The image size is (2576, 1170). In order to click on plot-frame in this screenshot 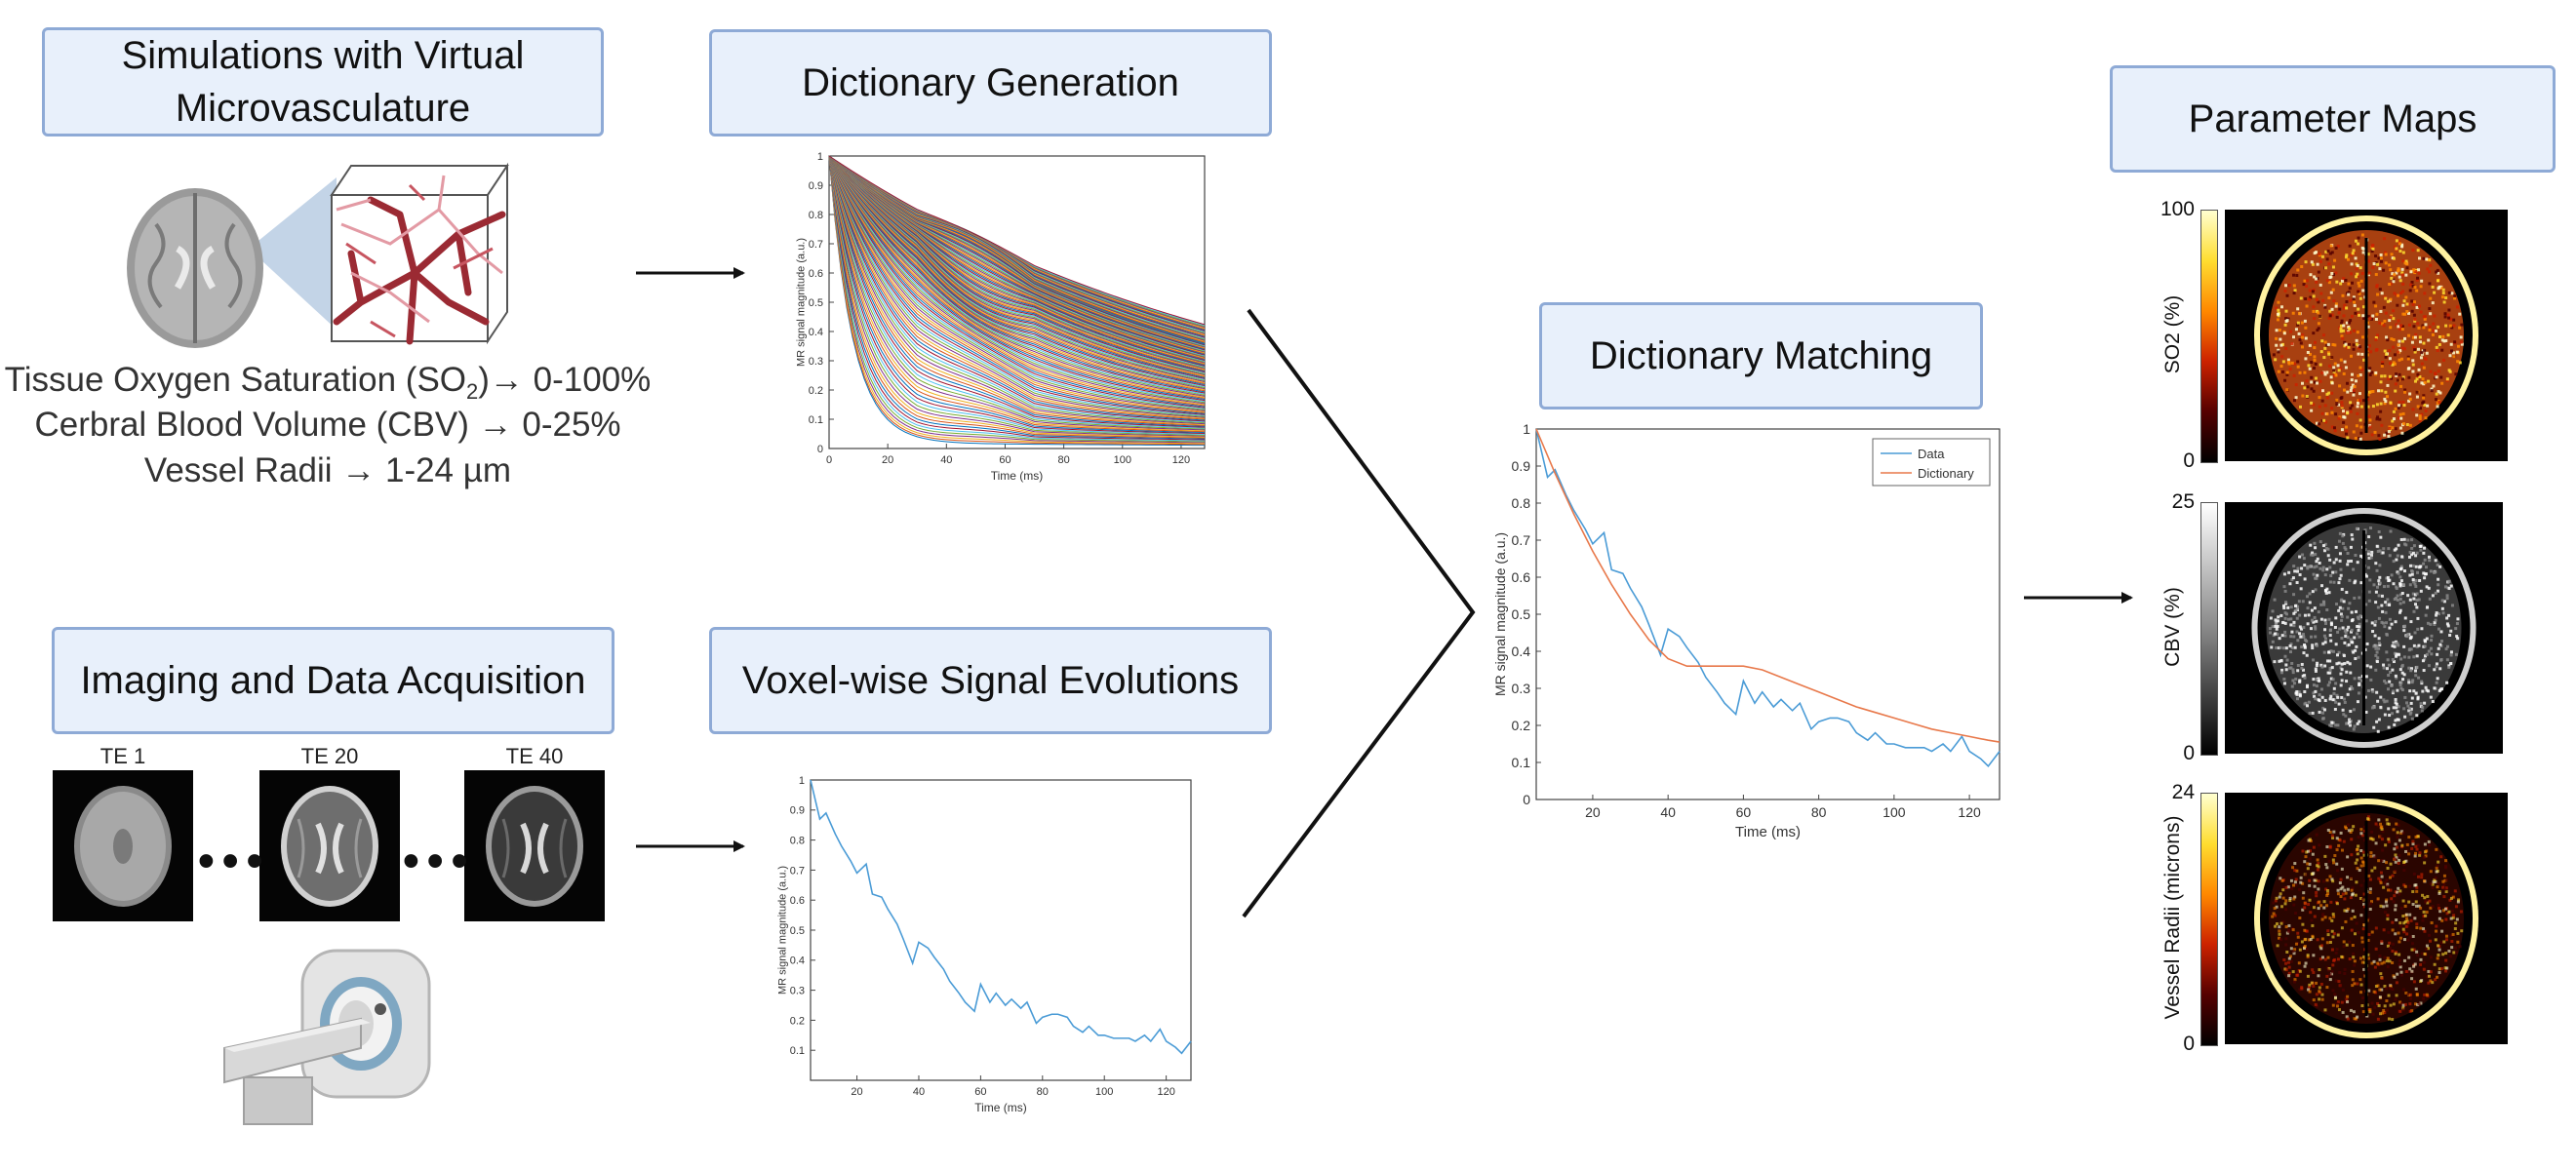, I will do `click(1001, 930)`.